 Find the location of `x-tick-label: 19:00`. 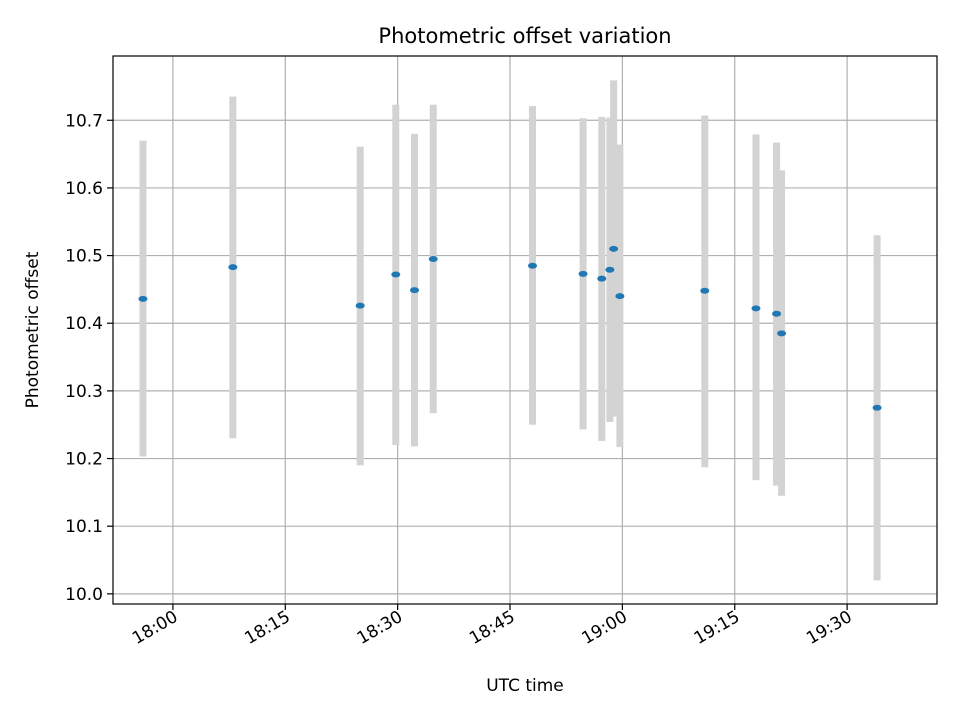

x-tick-label: 19:00 is located at coordinates (604, 628).